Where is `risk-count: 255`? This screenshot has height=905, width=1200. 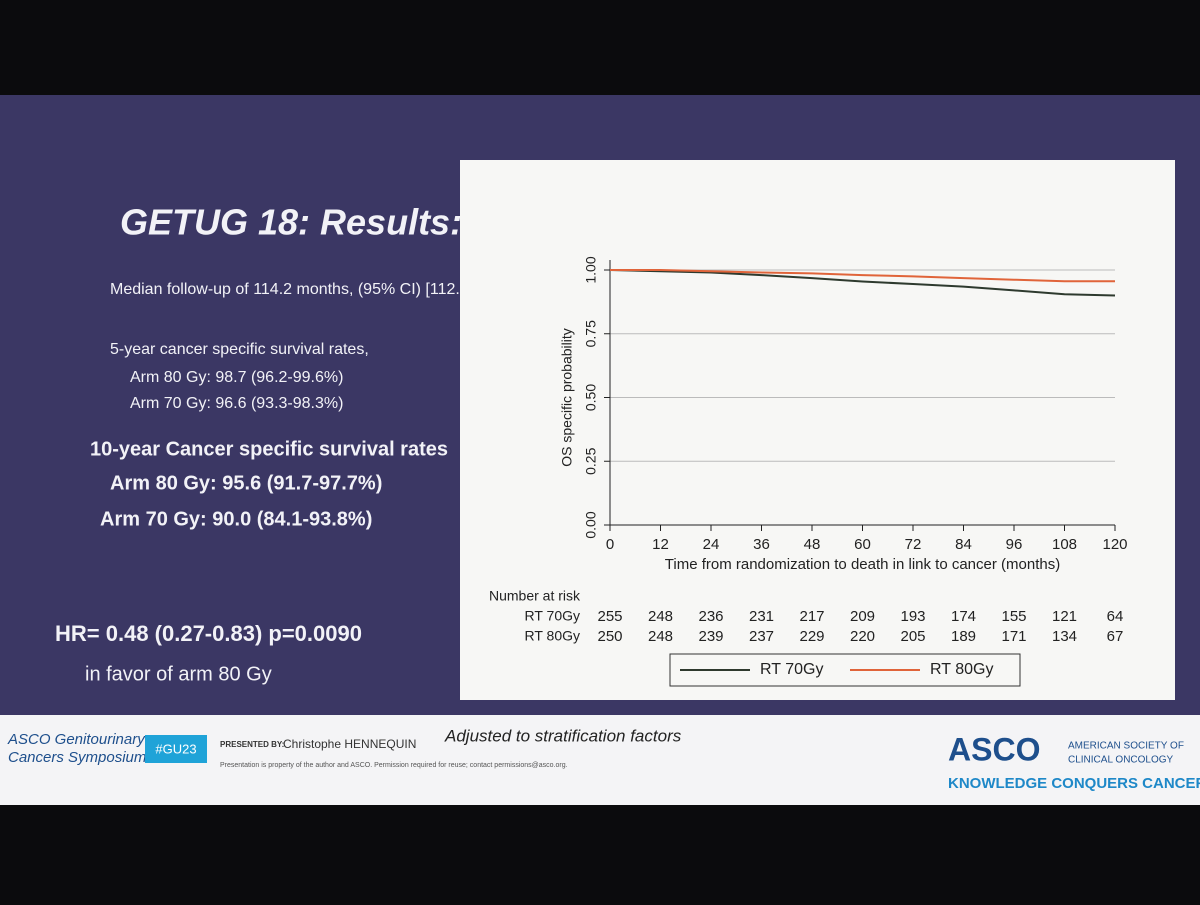
risk-count: 255 is located at coordinates (609, 616).